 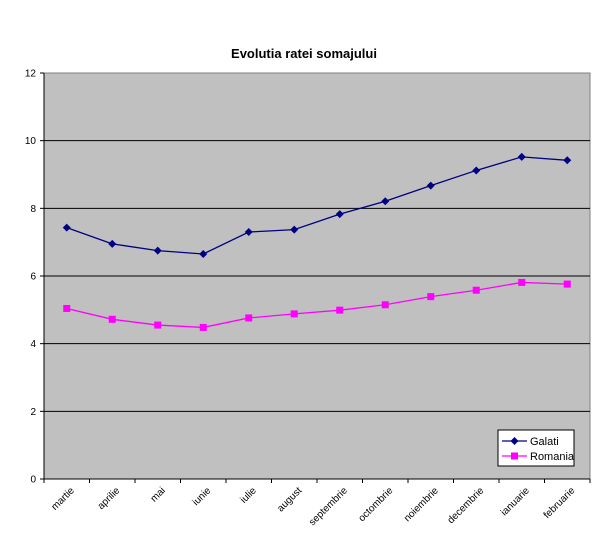 What do you see at coordinates (328, 506) in the screenshot?
I see `x-tick-label: septembrie` at bounding box center [328, 506].